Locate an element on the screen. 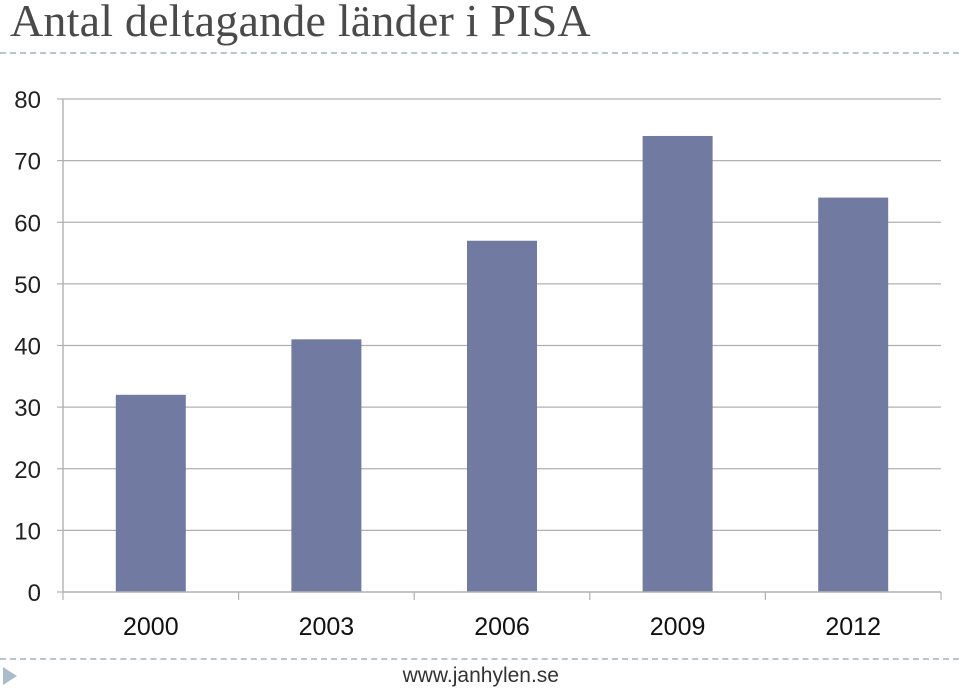  bar-2000 is located at coordinates (150, 493).